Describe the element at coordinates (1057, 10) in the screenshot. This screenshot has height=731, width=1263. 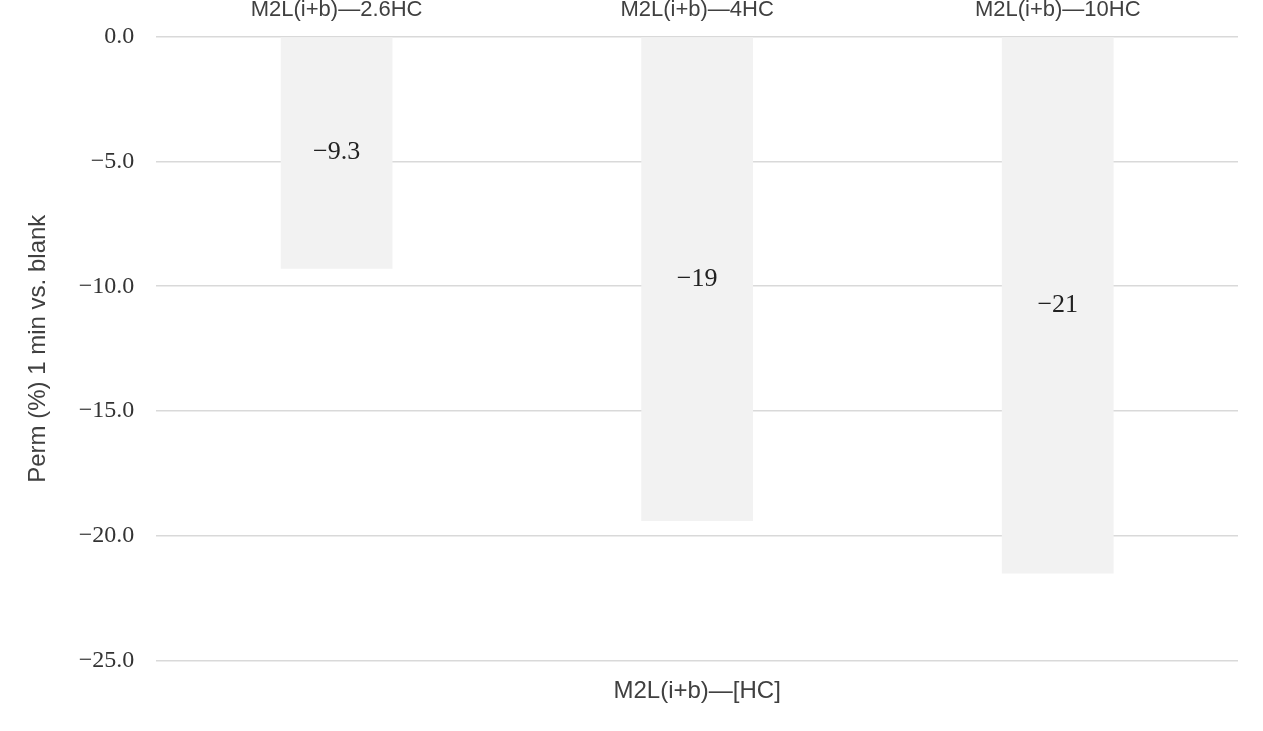
I see `x-tick-label: M2L(i+b)—10HC` at that location.